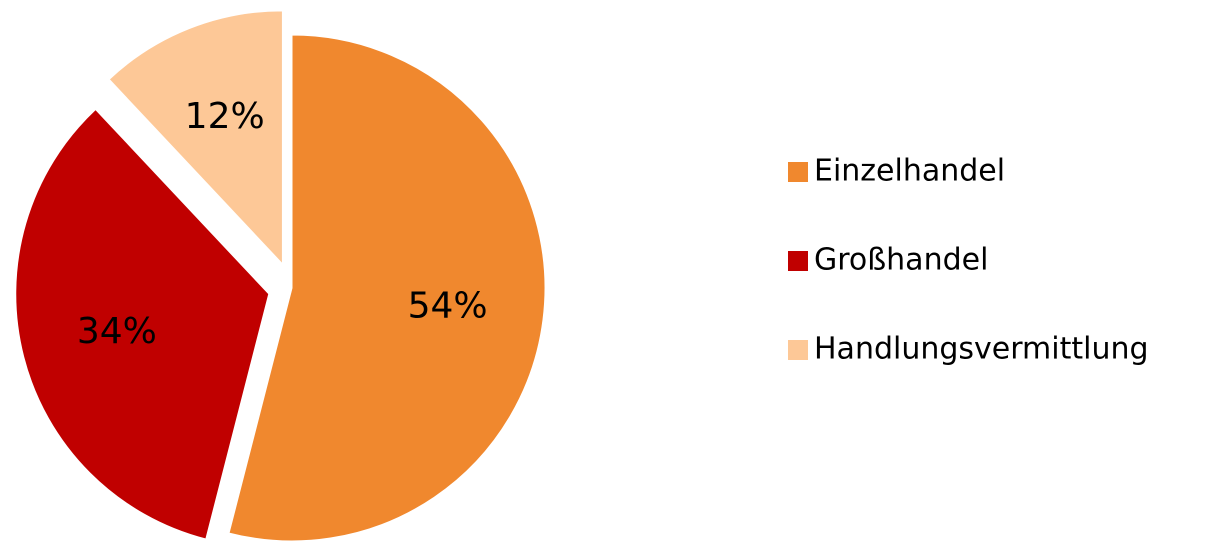  I want to click on legend-label: Handlungsvermittlung, so click(981, 349).